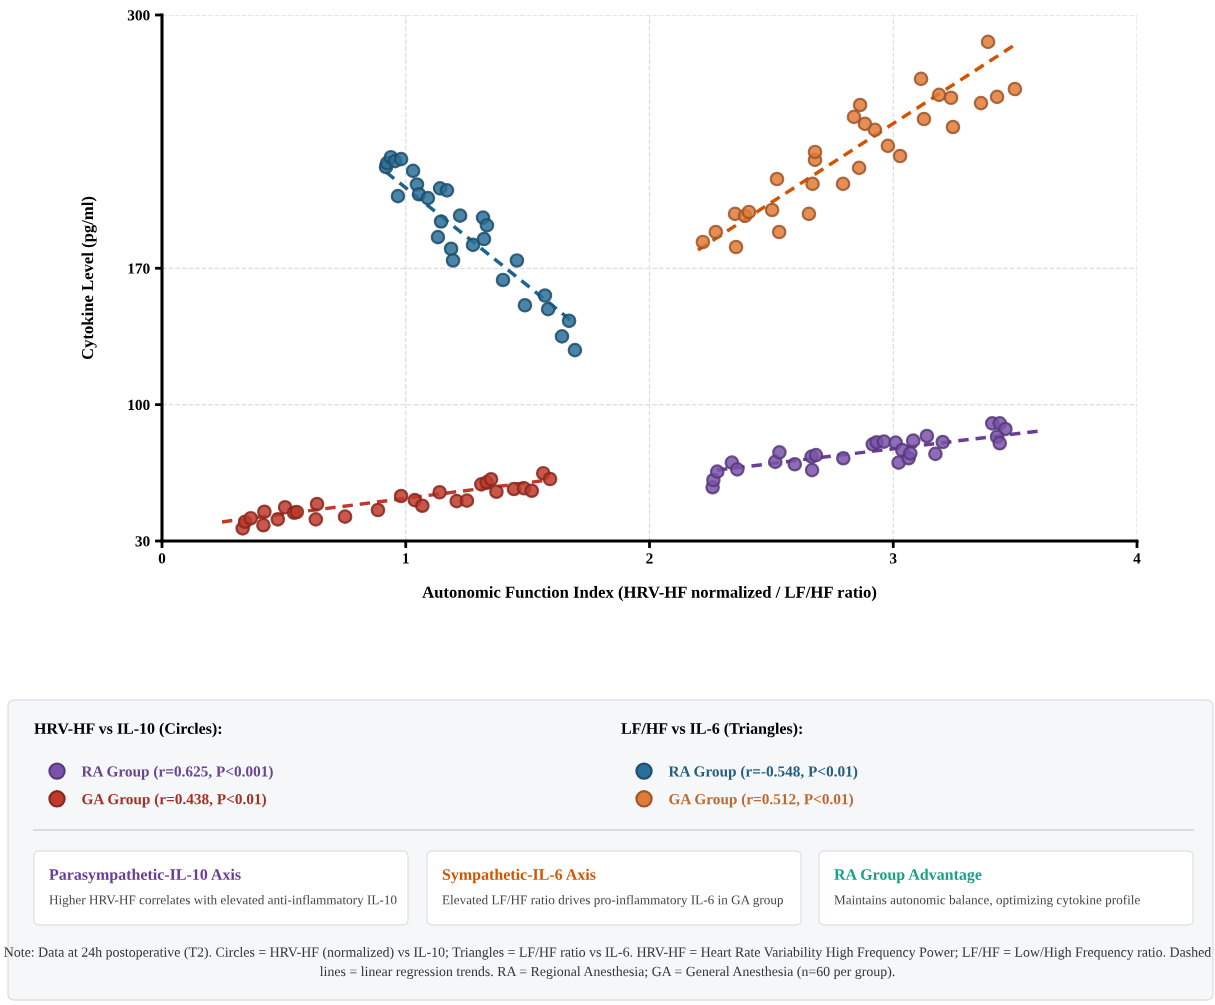 This screenshot has width=1215, height=1005. I want to click on y-tick-label: 30, so click(142, 541).